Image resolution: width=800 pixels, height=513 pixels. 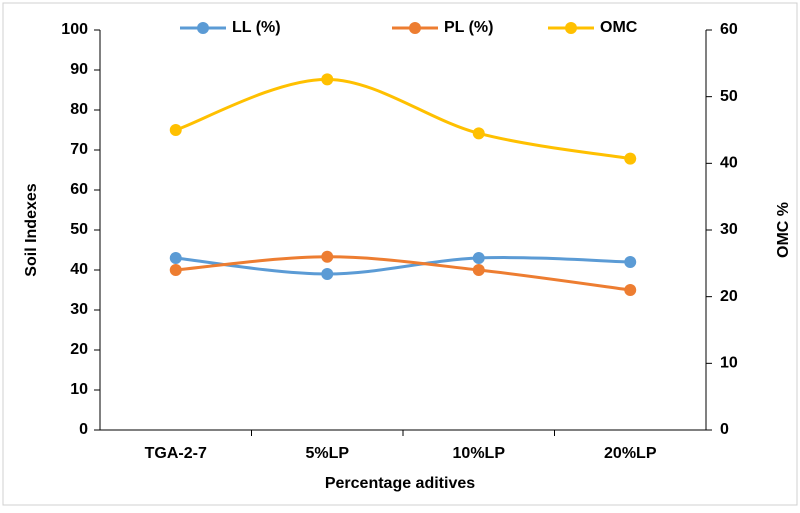 What do you see at coordinates (729, 29) in the screenshot?
I see `y2-tick-label: 60` at bounding box center [729, 29].